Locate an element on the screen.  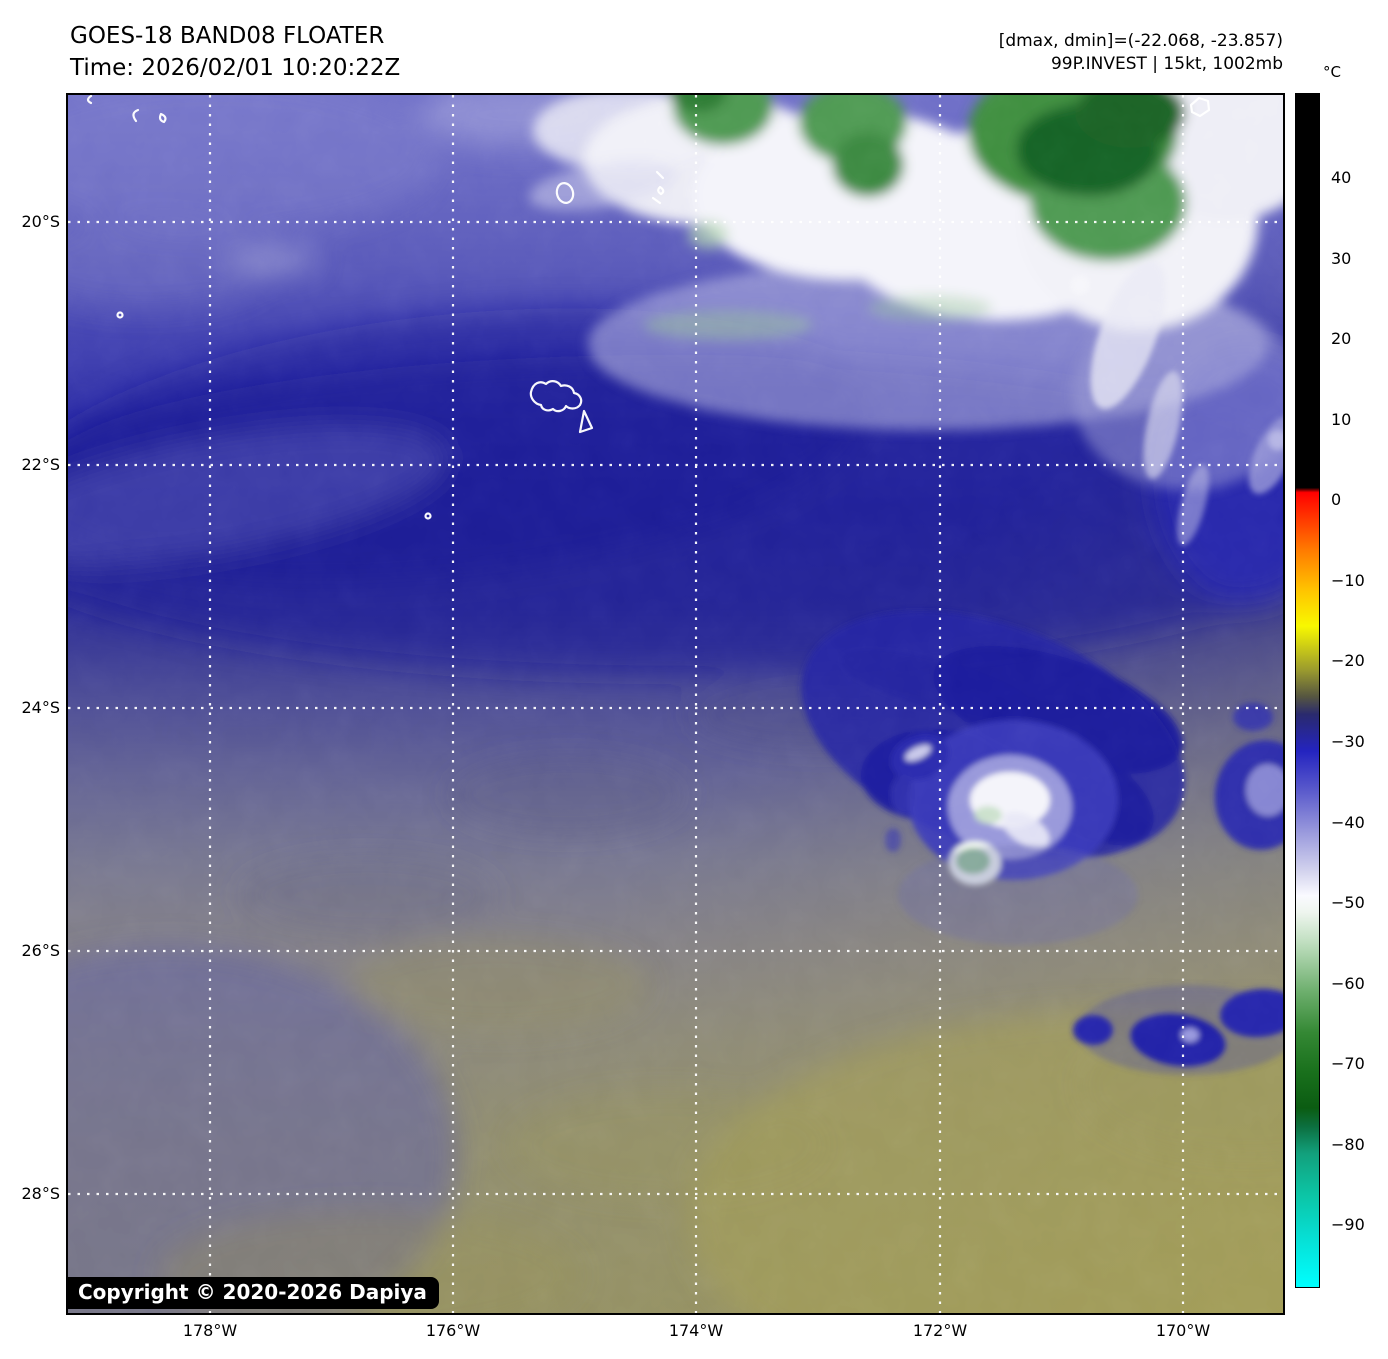
lat-label-28s: 28°S is located at coordinates (40, 1193).